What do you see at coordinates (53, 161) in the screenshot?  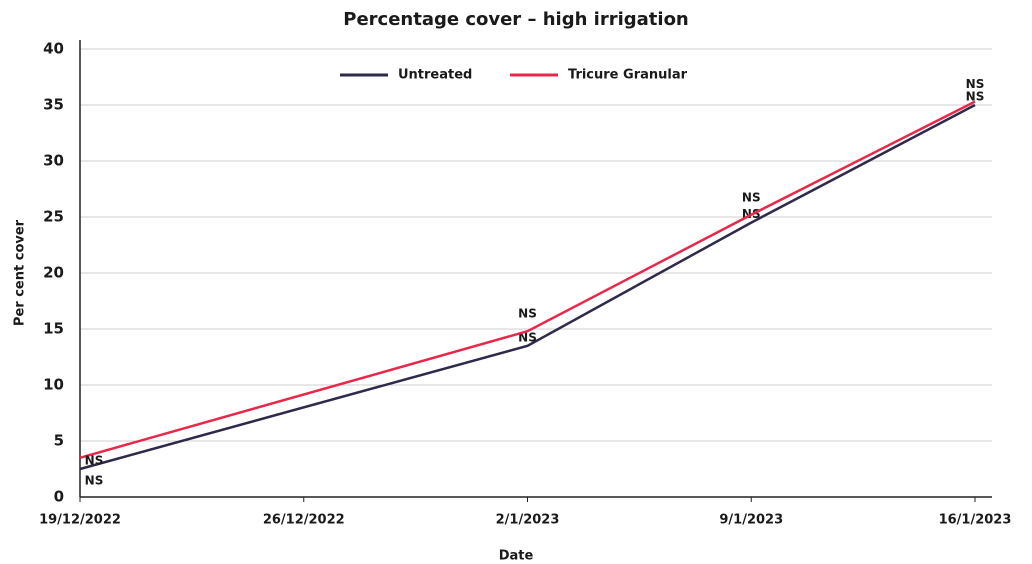 I see `y-tick-label: 30` at bounding box center [53, 161].